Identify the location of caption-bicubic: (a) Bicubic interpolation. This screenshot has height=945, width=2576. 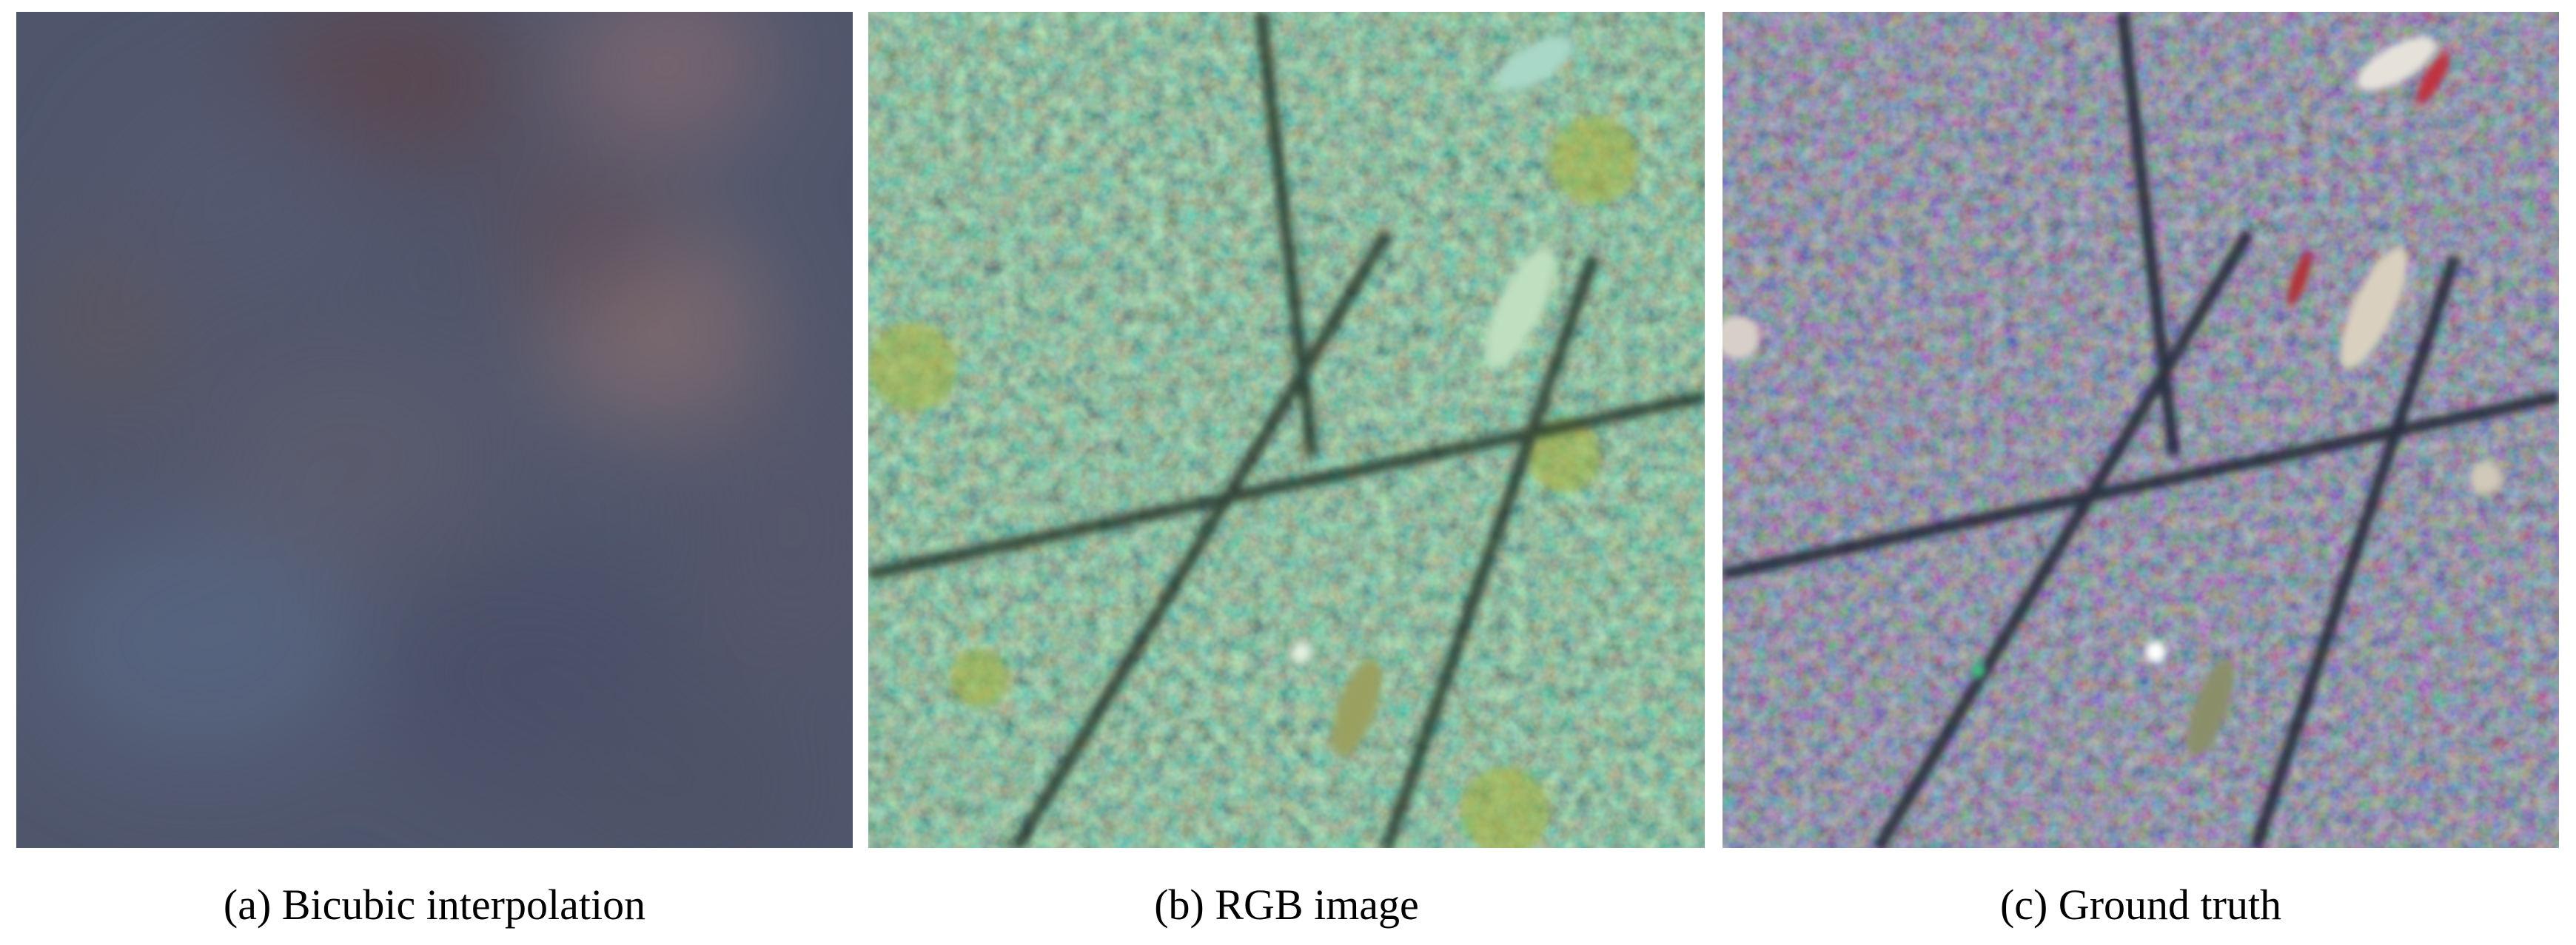
(434, 905).